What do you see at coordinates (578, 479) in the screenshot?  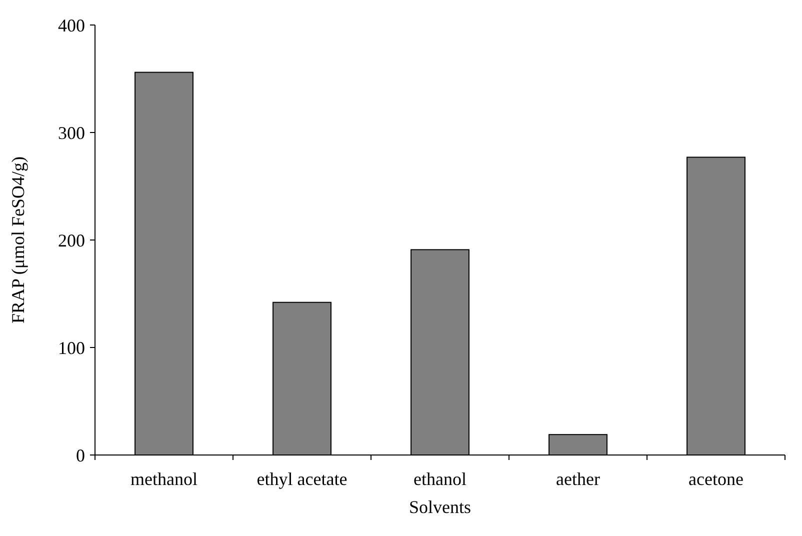 I see `x-tick-label: aether` at bounding box center [578, 479].